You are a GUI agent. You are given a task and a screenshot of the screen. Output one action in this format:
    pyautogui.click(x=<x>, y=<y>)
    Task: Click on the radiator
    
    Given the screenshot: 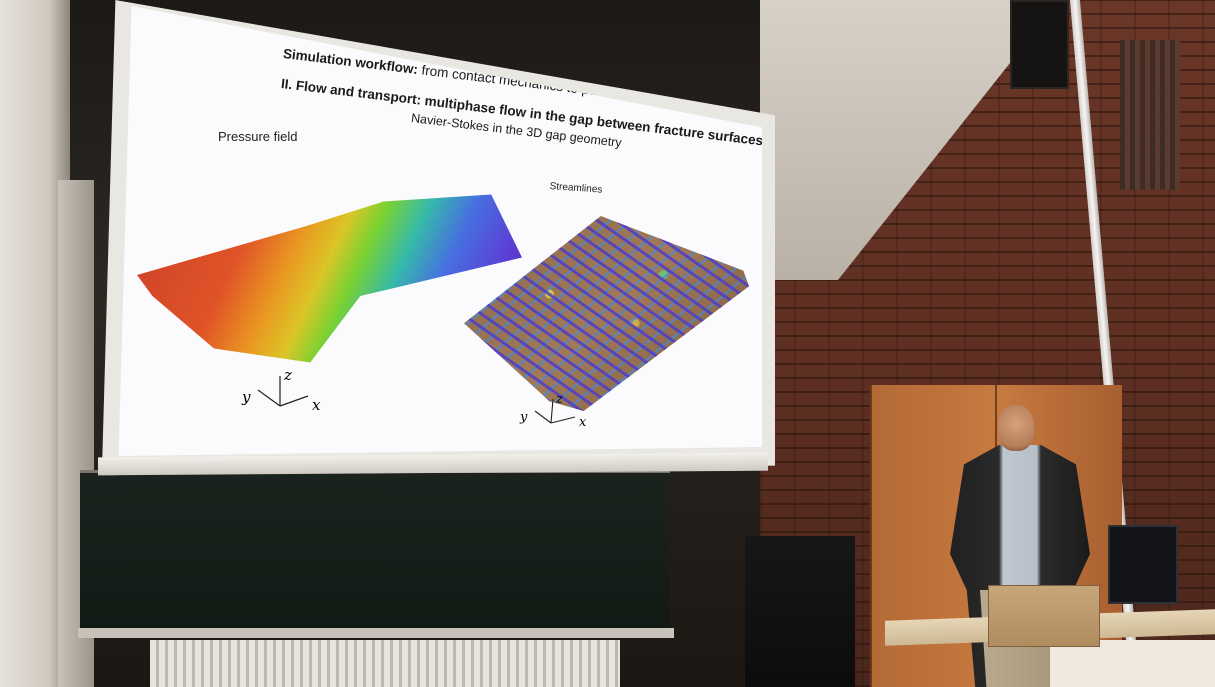 What is the action you would take?
    pyautogui.click(x=385, y=663)
    